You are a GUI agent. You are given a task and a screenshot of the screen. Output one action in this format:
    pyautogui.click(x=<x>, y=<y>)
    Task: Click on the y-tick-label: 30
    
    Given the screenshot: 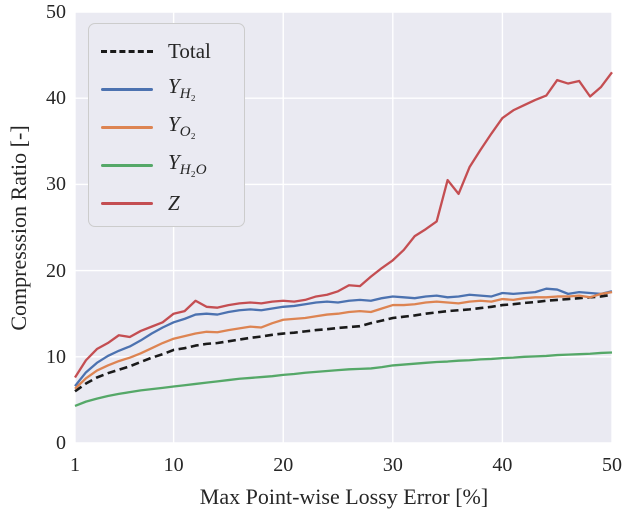 What is the action you would take?
    pyautogui.click(x=56, y=184)
    